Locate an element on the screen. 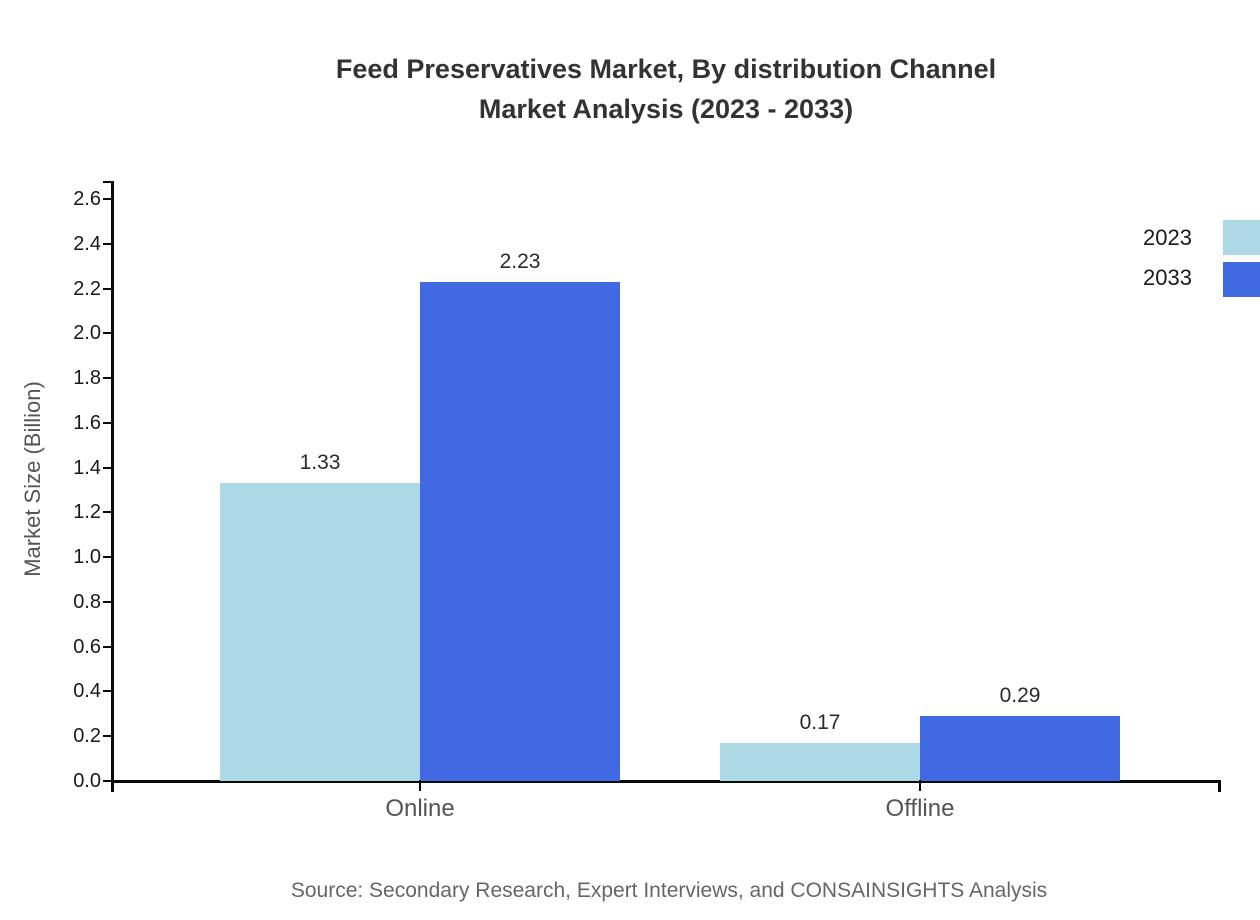 This screenshot has height=920, width=1260. y-tick-label: 2.4 is located at coordinates (87, 244).